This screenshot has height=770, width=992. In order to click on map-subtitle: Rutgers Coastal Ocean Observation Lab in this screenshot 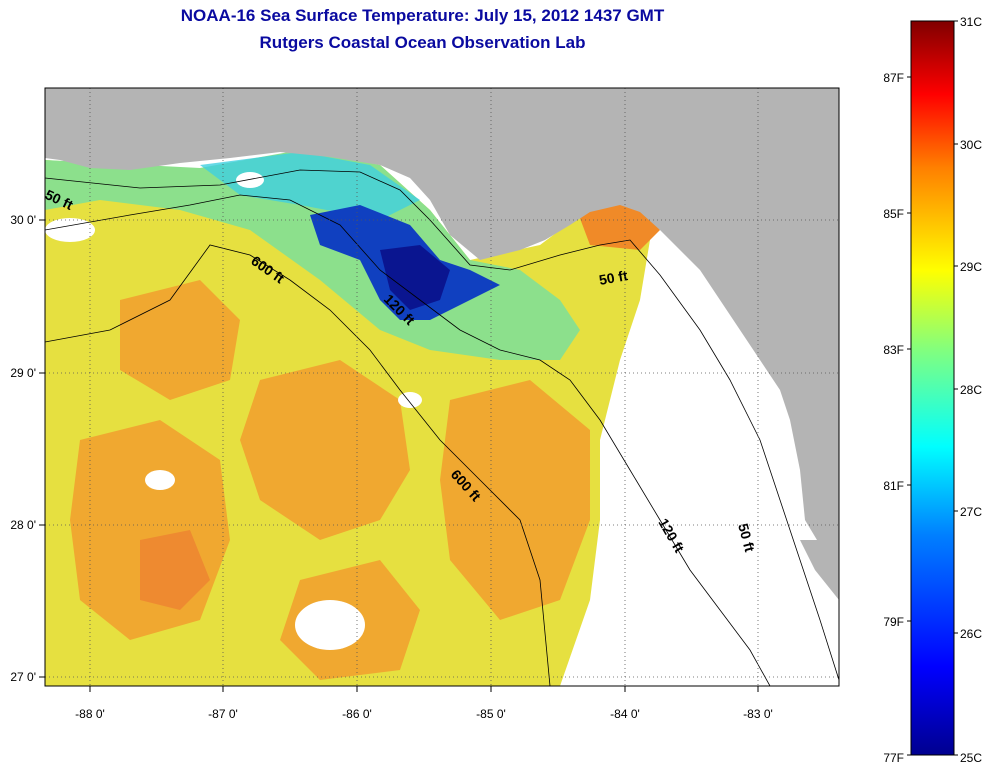, I will do `click(422, 42)`.